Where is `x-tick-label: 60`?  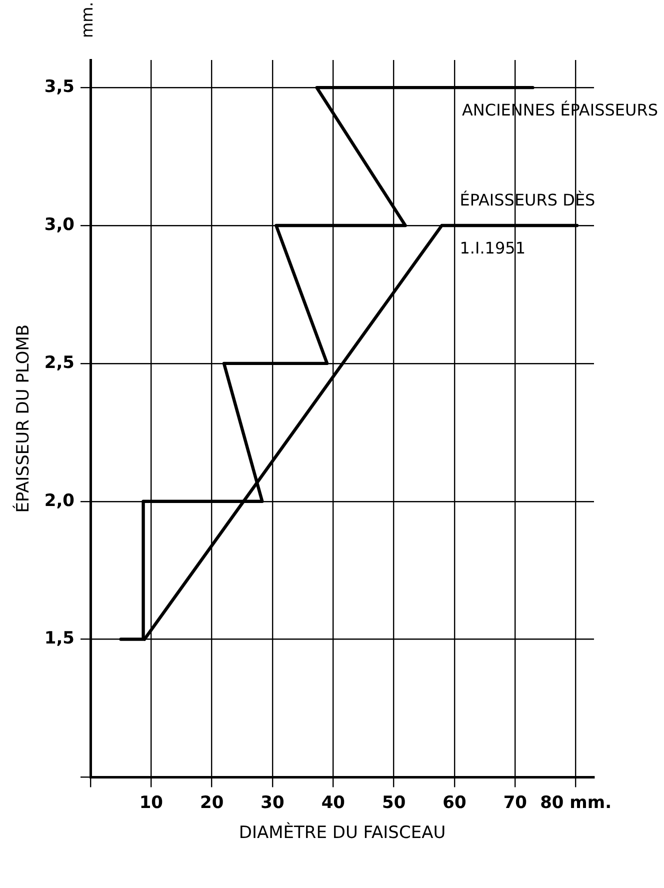
x-tick-label: 60 is located at coordinates (454, 802).